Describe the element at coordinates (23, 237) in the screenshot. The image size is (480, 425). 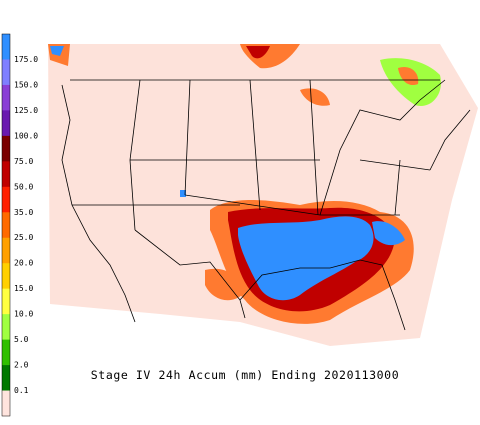
I see `legend-label: 25.0` at that location.